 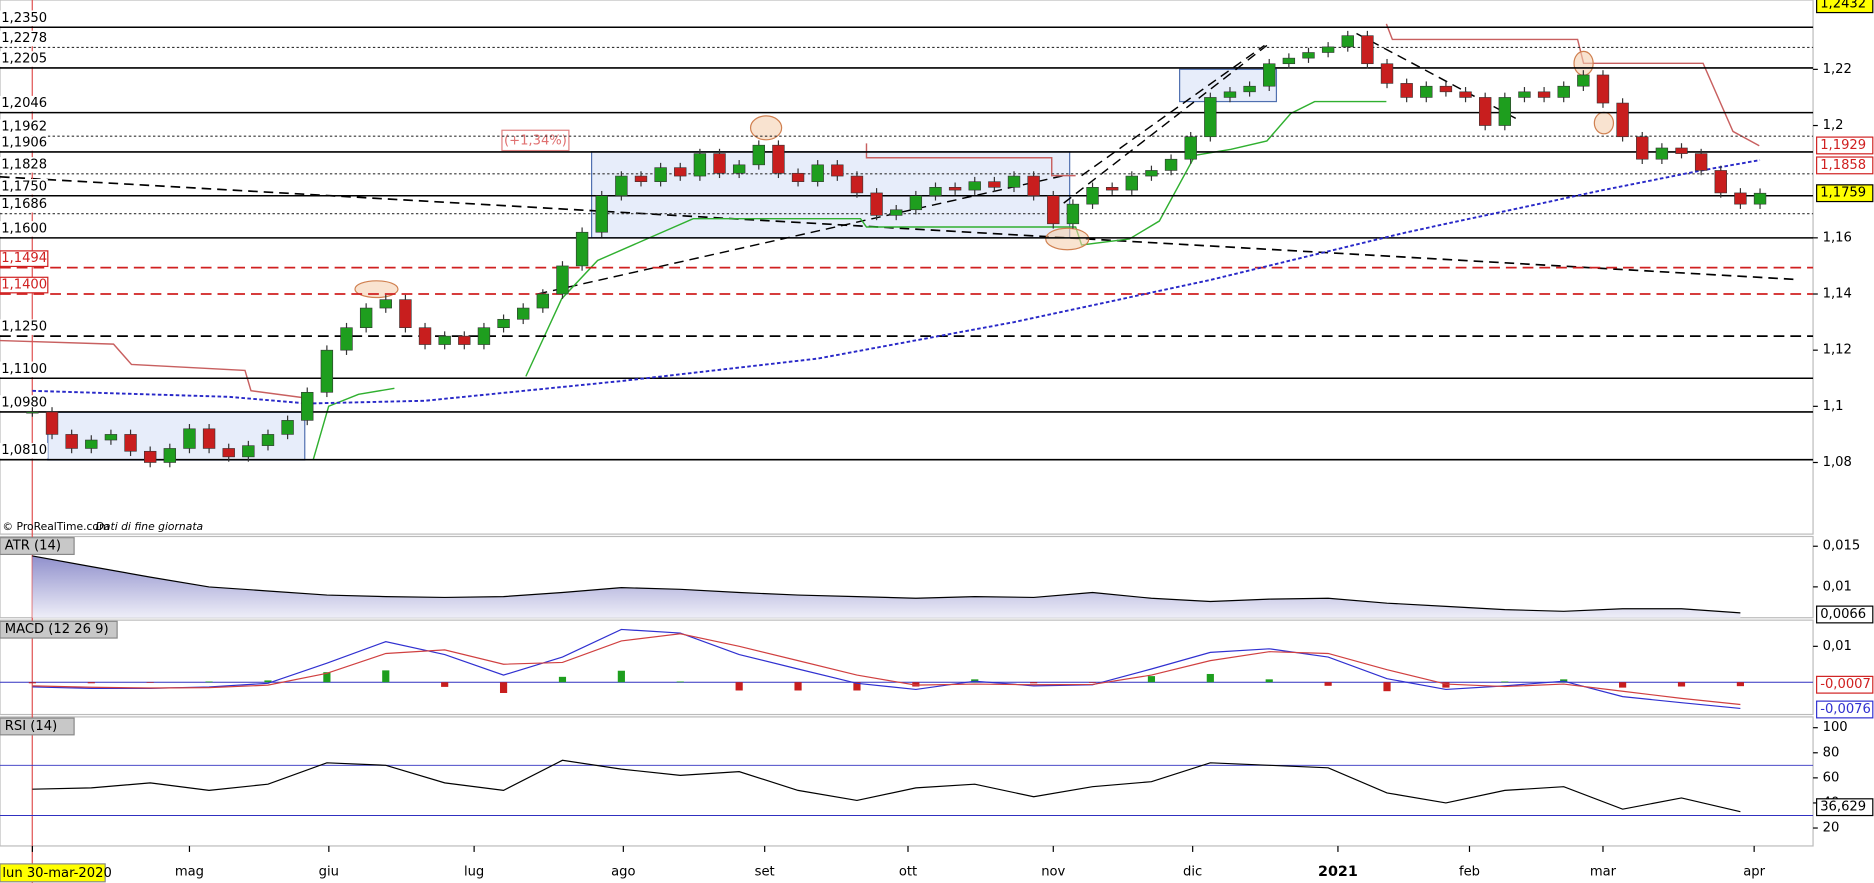 What do you see at coordinates (24, 228) in the screenshot?
I see `level-label: 1,1600` at bounding box center [24, 228].